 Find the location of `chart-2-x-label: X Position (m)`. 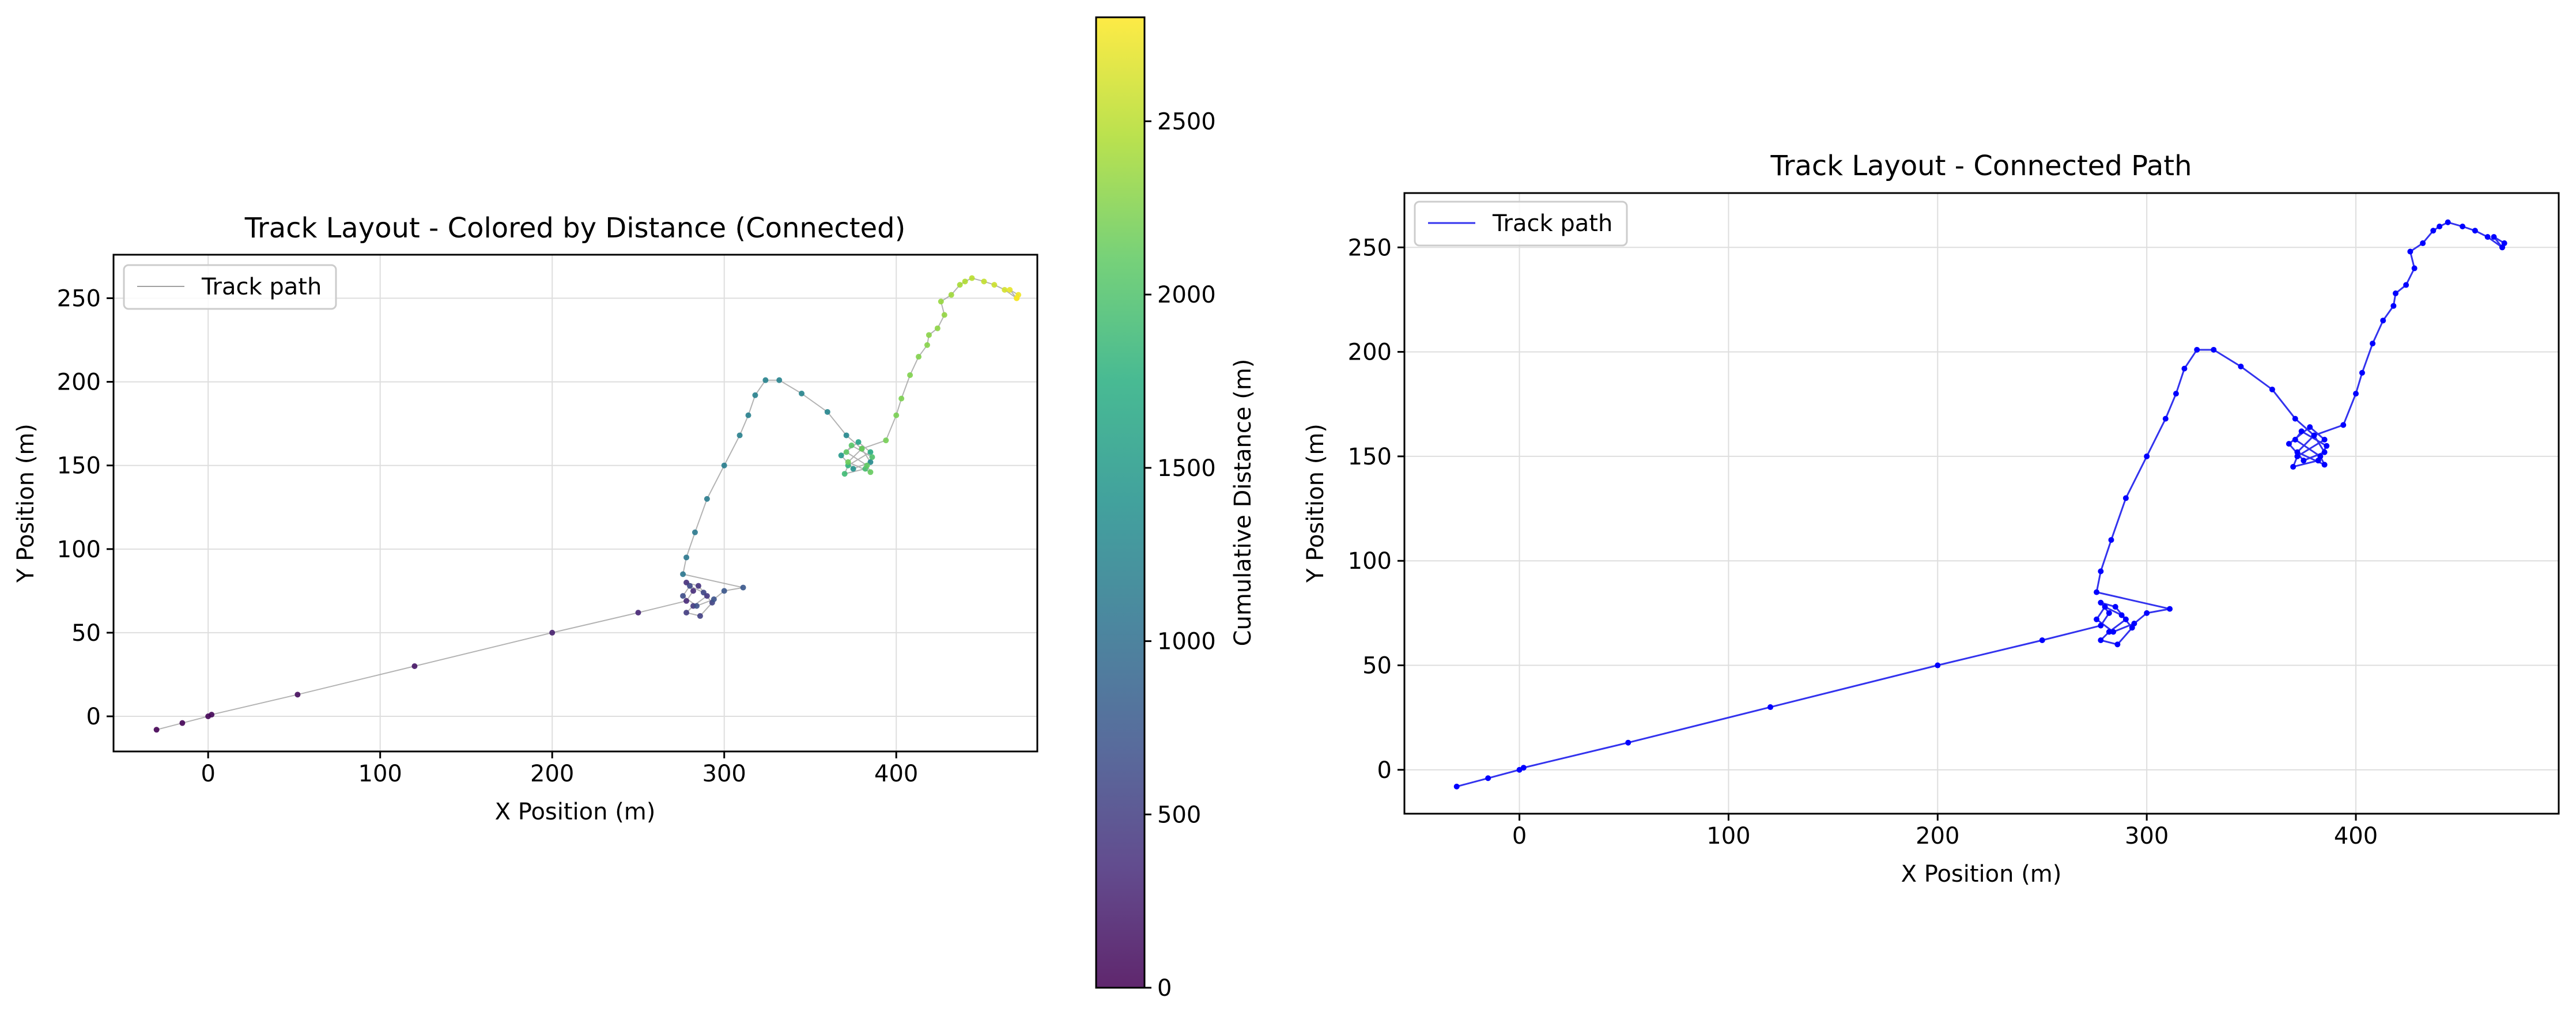

chart-2-x-label: X Position (m) is located at coordinates (1981, 874).